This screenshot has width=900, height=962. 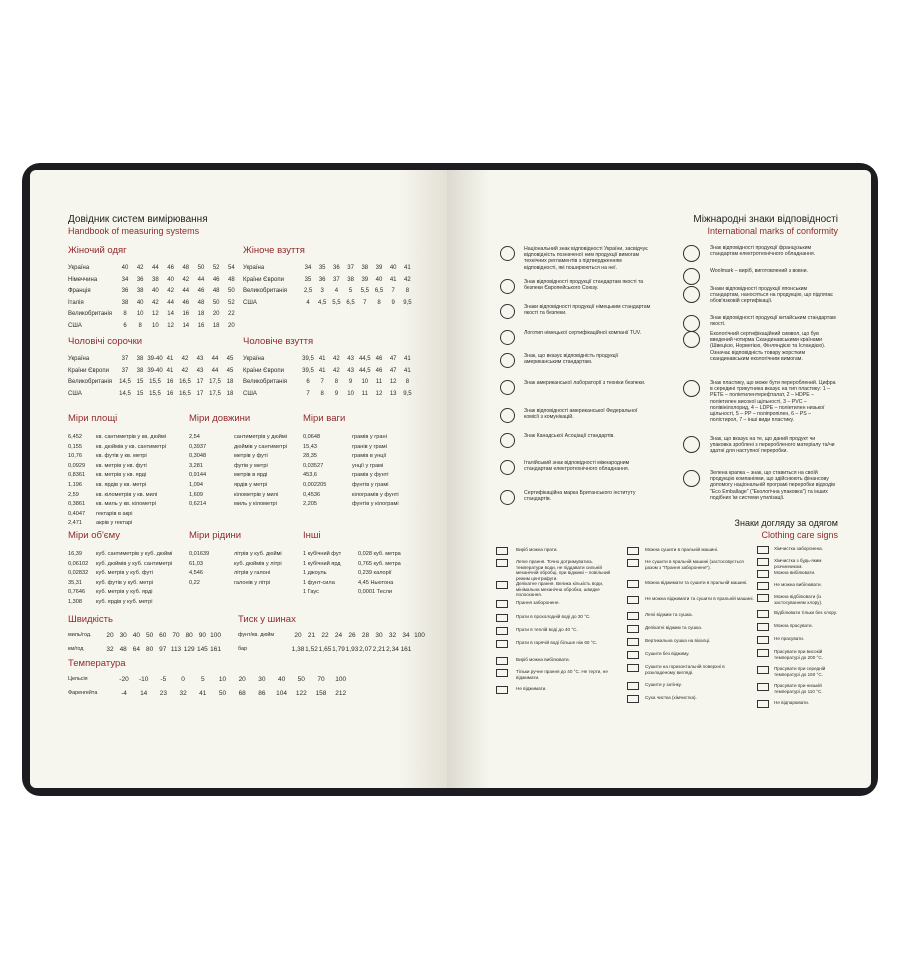 What do you see at coordinates (667, 653) in the screenshot?
I see `care-description: Сушити без віджиму.` at bounding box center [667, 653].